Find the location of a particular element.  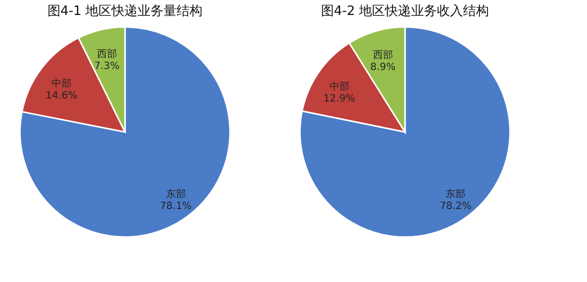

data-label: 7.3% is located at coordinates (107, 66).